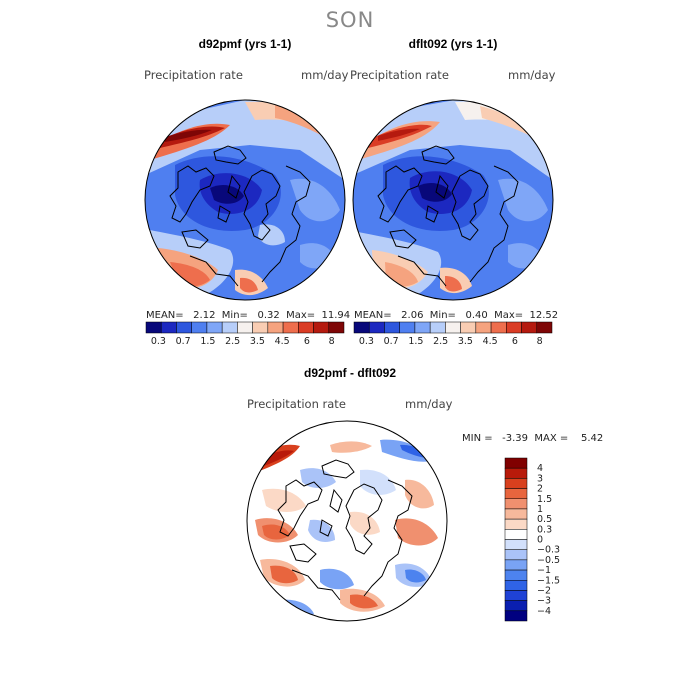  I want to click on colorbar-level-label: 4, so click(540, 468).